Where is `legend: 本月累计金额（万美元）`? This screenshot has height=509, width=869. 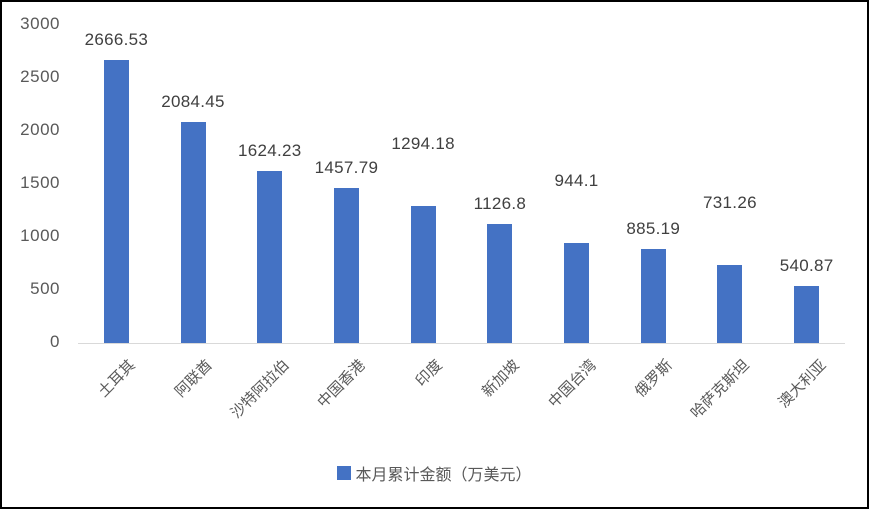 legend: 本月累计金额（万美元） is located at coordinates (434, 473).